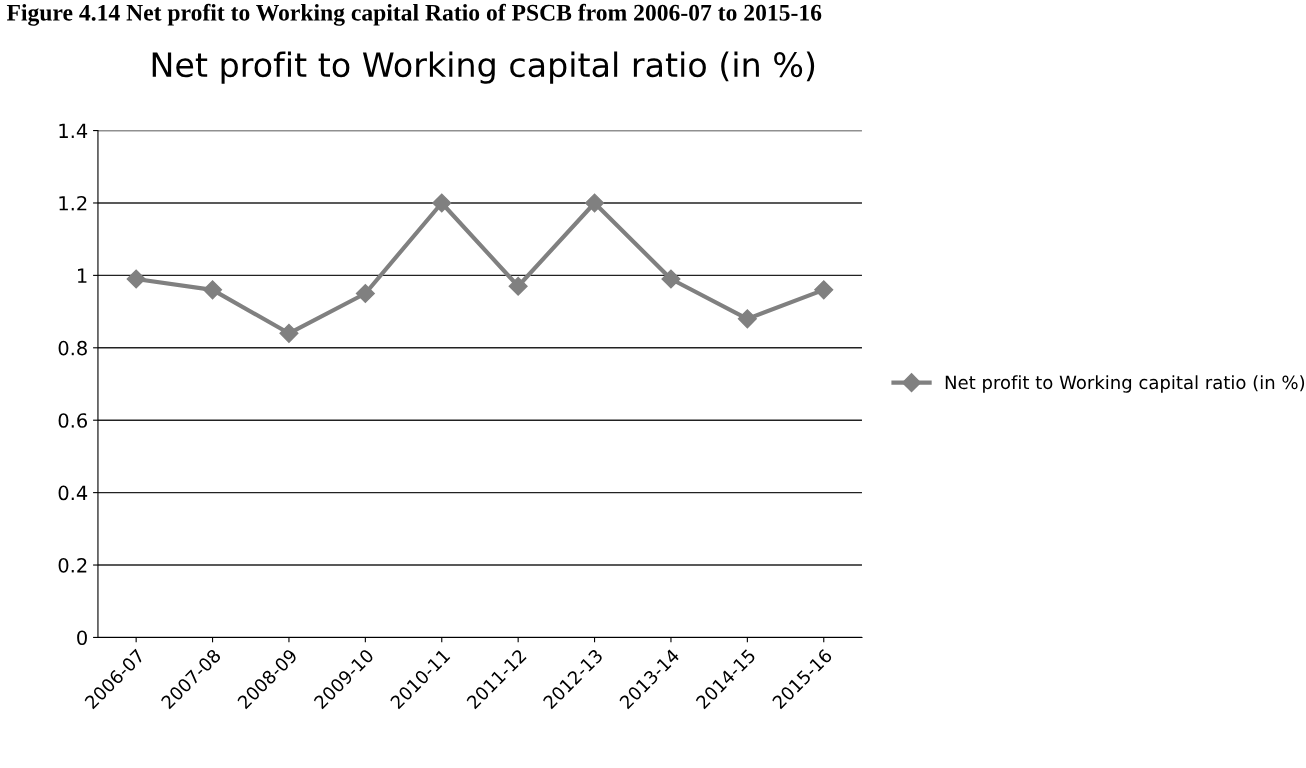  What do you see at coordinates (414, 14) in the screenshot?
I see `caption: Figure 4.14 Net profit to Working capital Ratio of PSCB from 2006-07 to 2015-16` at bounding box center [414, 14].